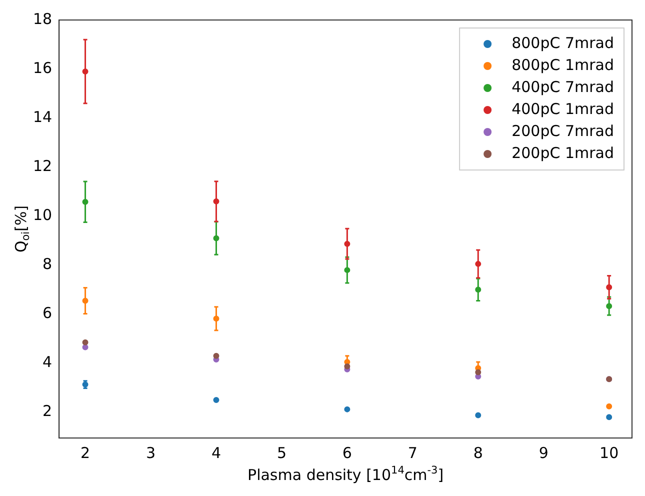  What do you see at coordinates (563, 131) in the screenshot?
I see `legend-label: 200pC 7mrad` at bounding box center [563, 131].